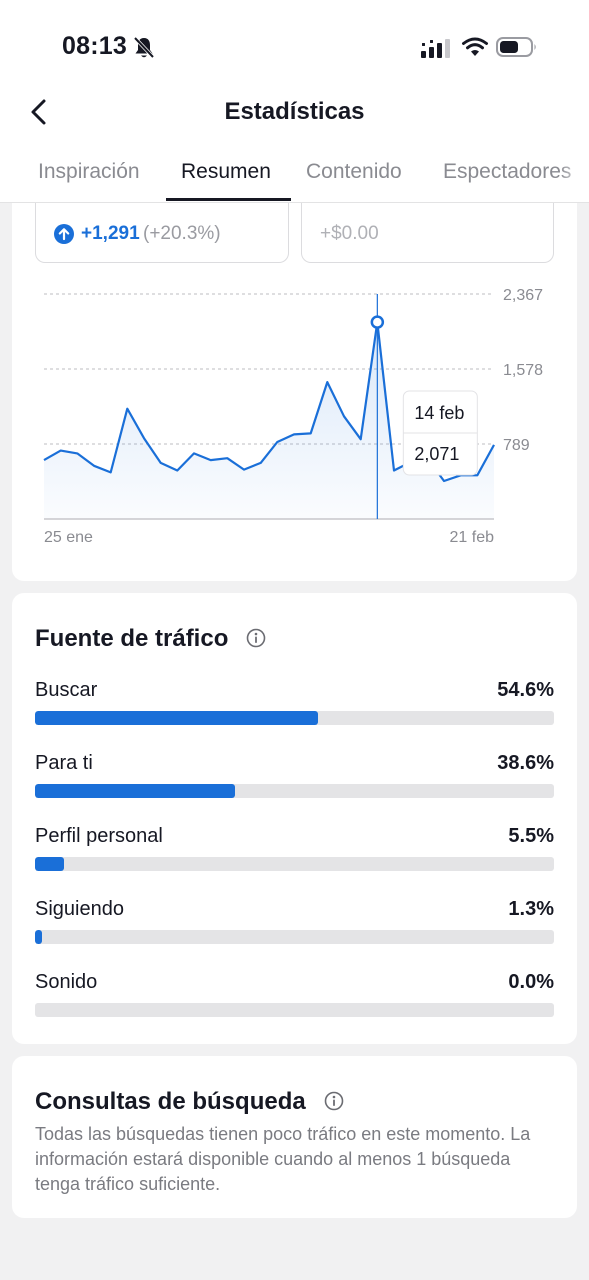 The width and height of the screenshot is (589, 1280). Describe the element at coordinates (294, 1001) in the screenshot. I see `traffic-row: Sonido 0.0%` at that location.